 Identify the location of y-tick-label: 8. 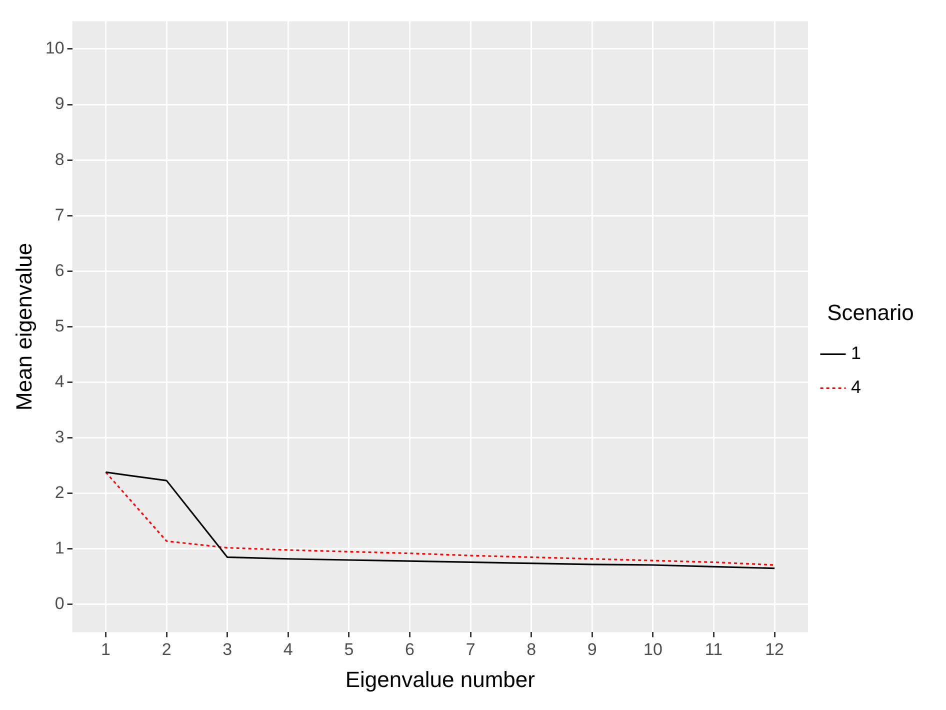
(59, 159).